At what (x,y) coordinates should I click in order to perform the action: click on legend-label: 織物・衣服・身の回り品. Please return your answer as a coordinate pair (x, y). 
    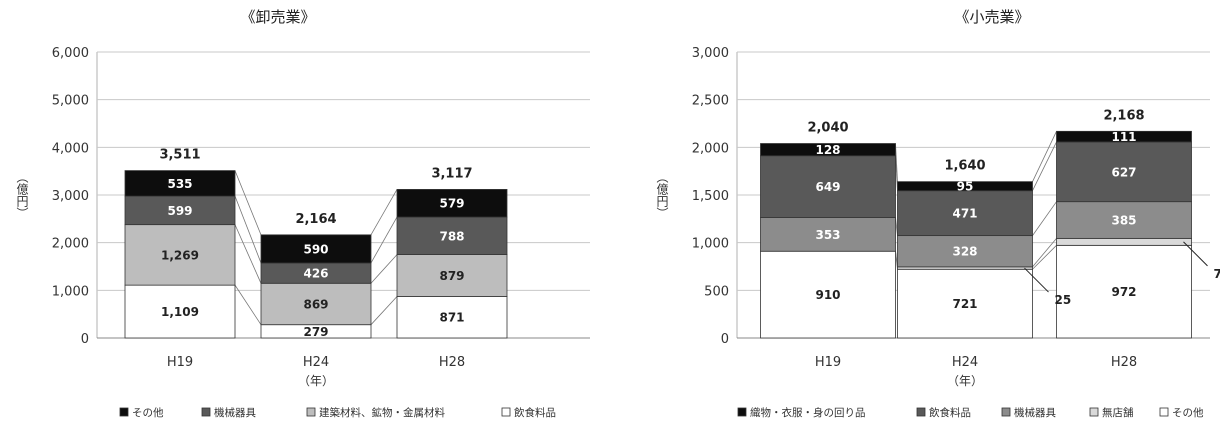
    Looking at the image, I should click on (808, 412).